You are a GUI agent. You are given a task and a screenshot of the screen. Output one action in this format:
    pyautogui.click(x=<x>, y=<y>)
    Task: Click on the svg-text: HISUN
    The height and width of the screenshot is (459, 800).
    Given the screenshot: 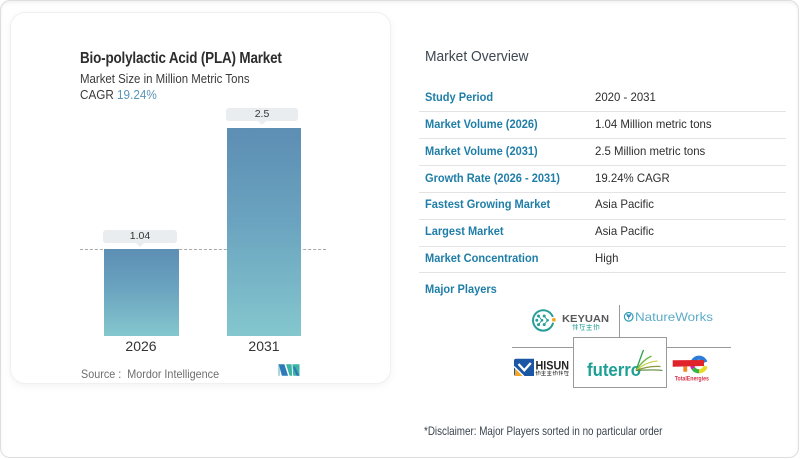 What is the action you would take?
    pyautogui.click(x=553, y=367)
    